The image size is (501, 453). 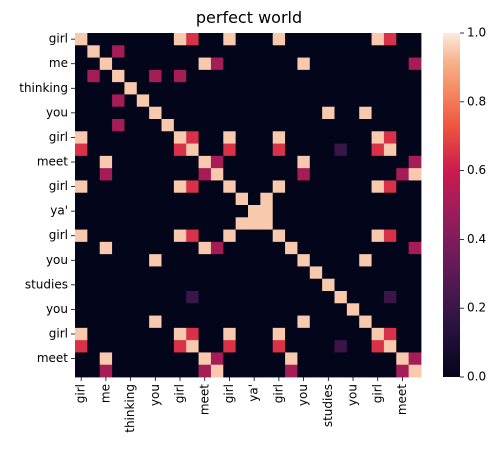 What do you see at coordinates (59, 211) in the screenshot?
I see `y-tick-label: ya'` at bounding box center [59, 211].